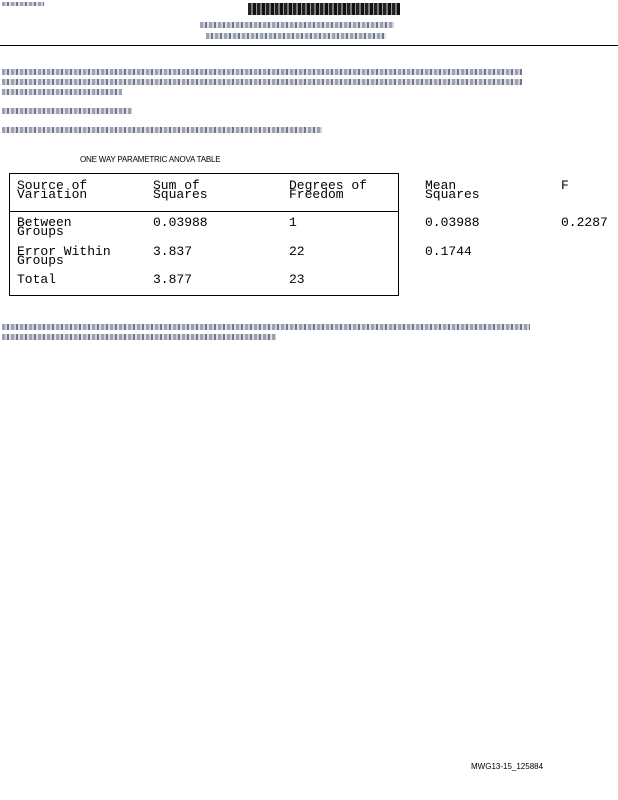  I want to click on row-sum-of-squares: 3.837, so click(173, 251).